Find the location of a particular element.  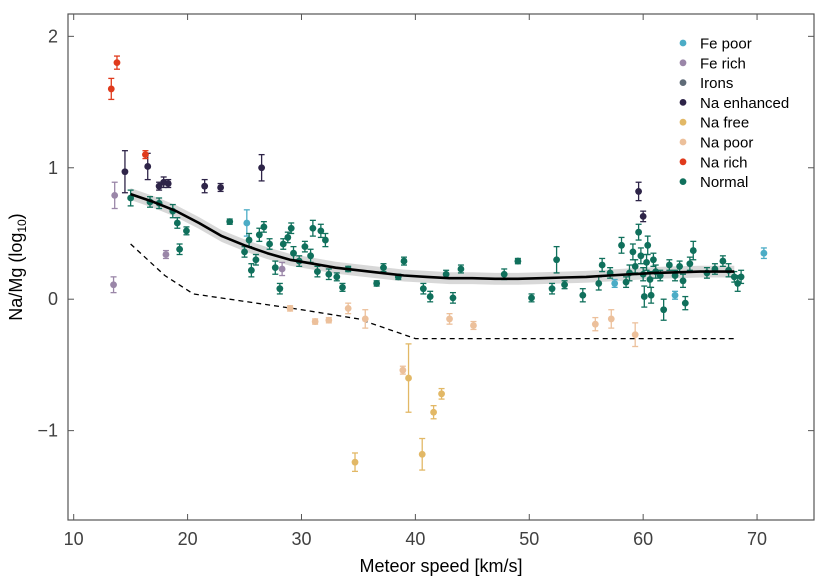

legend-item-fe-poor: Fe poor is located at coordinates (715, 44).